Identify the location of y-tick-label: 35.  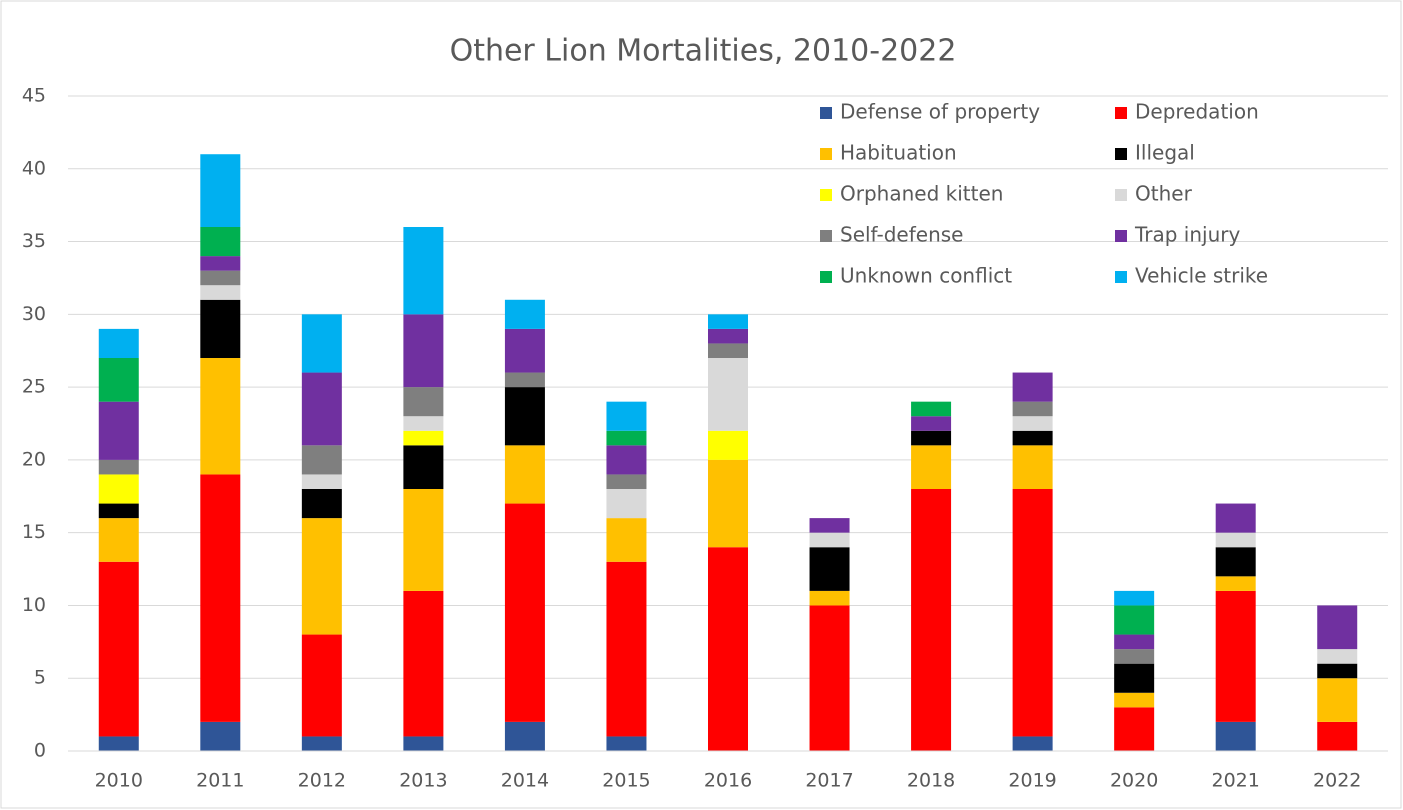
(34, 241).